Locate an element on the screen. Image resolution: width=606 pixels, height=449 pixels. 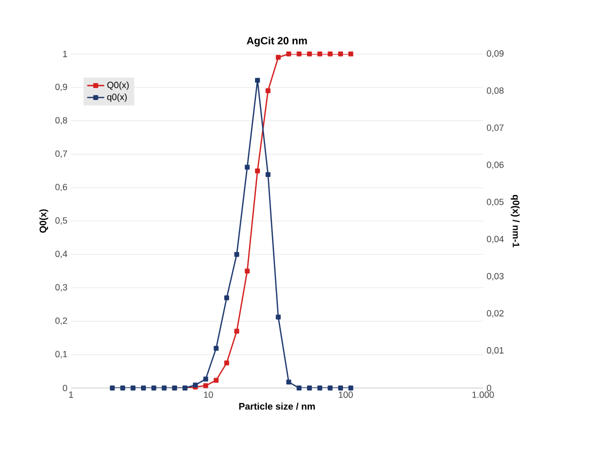
x-tick-label: 1.000 is located at coordinates (483, 395).